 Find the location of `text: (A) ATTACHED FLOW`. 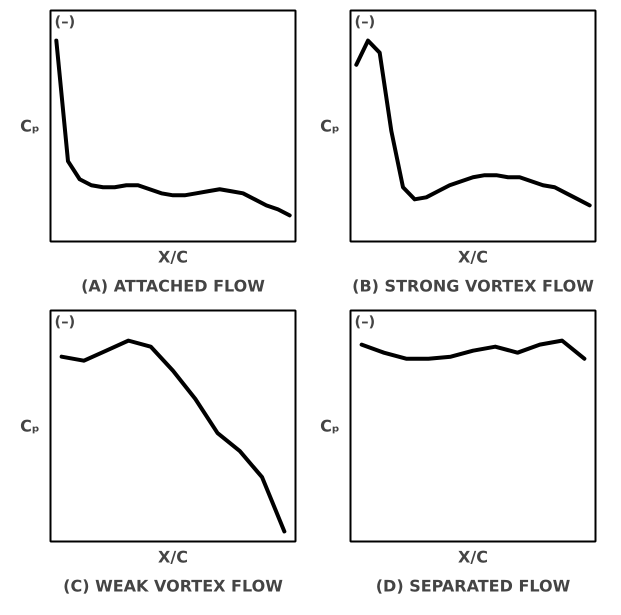

text: (A) ATTACHED FLOW is located at coordinates (173, 286).